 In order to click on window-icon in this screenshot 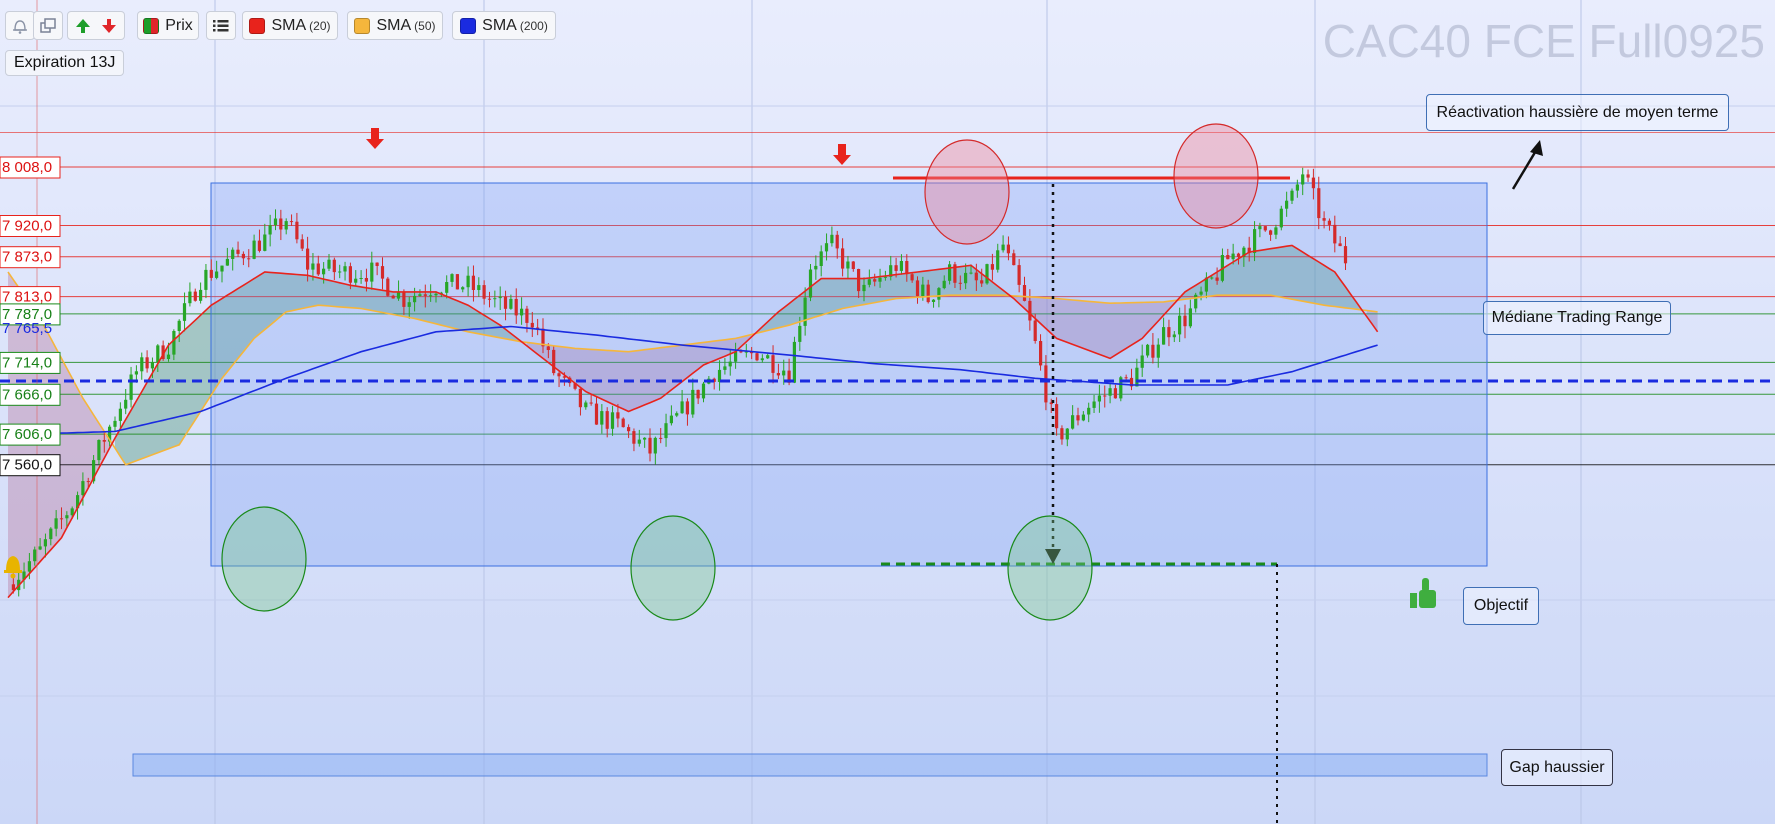, I will do `click(48, 25)`.